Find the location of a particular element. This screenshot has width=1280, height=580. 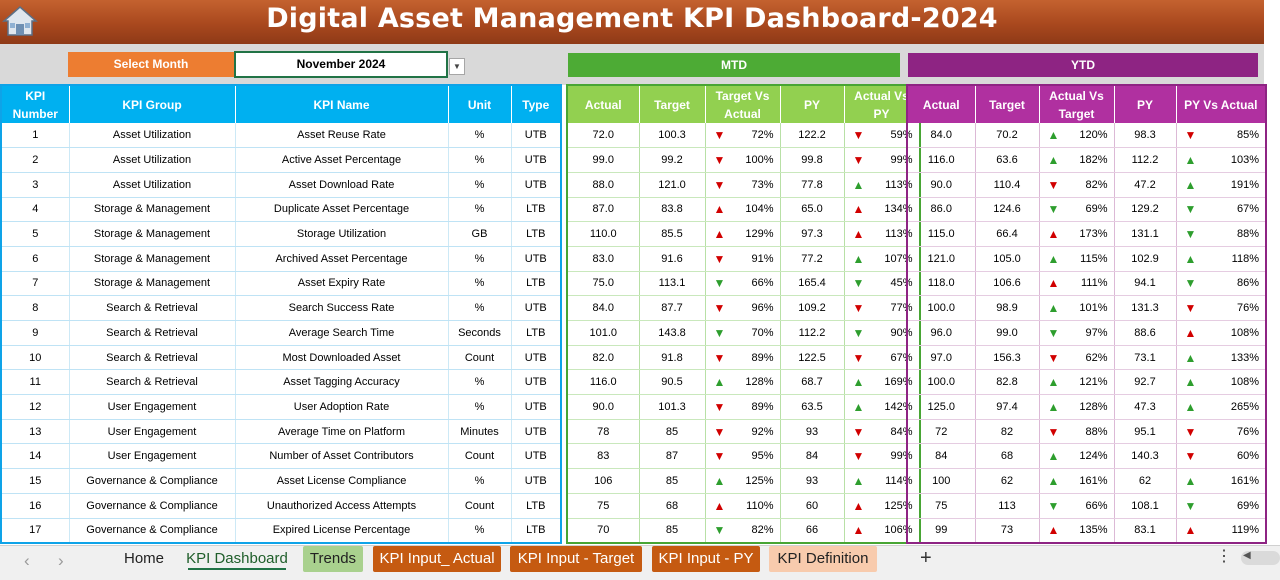

mtd-target-cell: 87.7 is located at coordinates (672, 308).